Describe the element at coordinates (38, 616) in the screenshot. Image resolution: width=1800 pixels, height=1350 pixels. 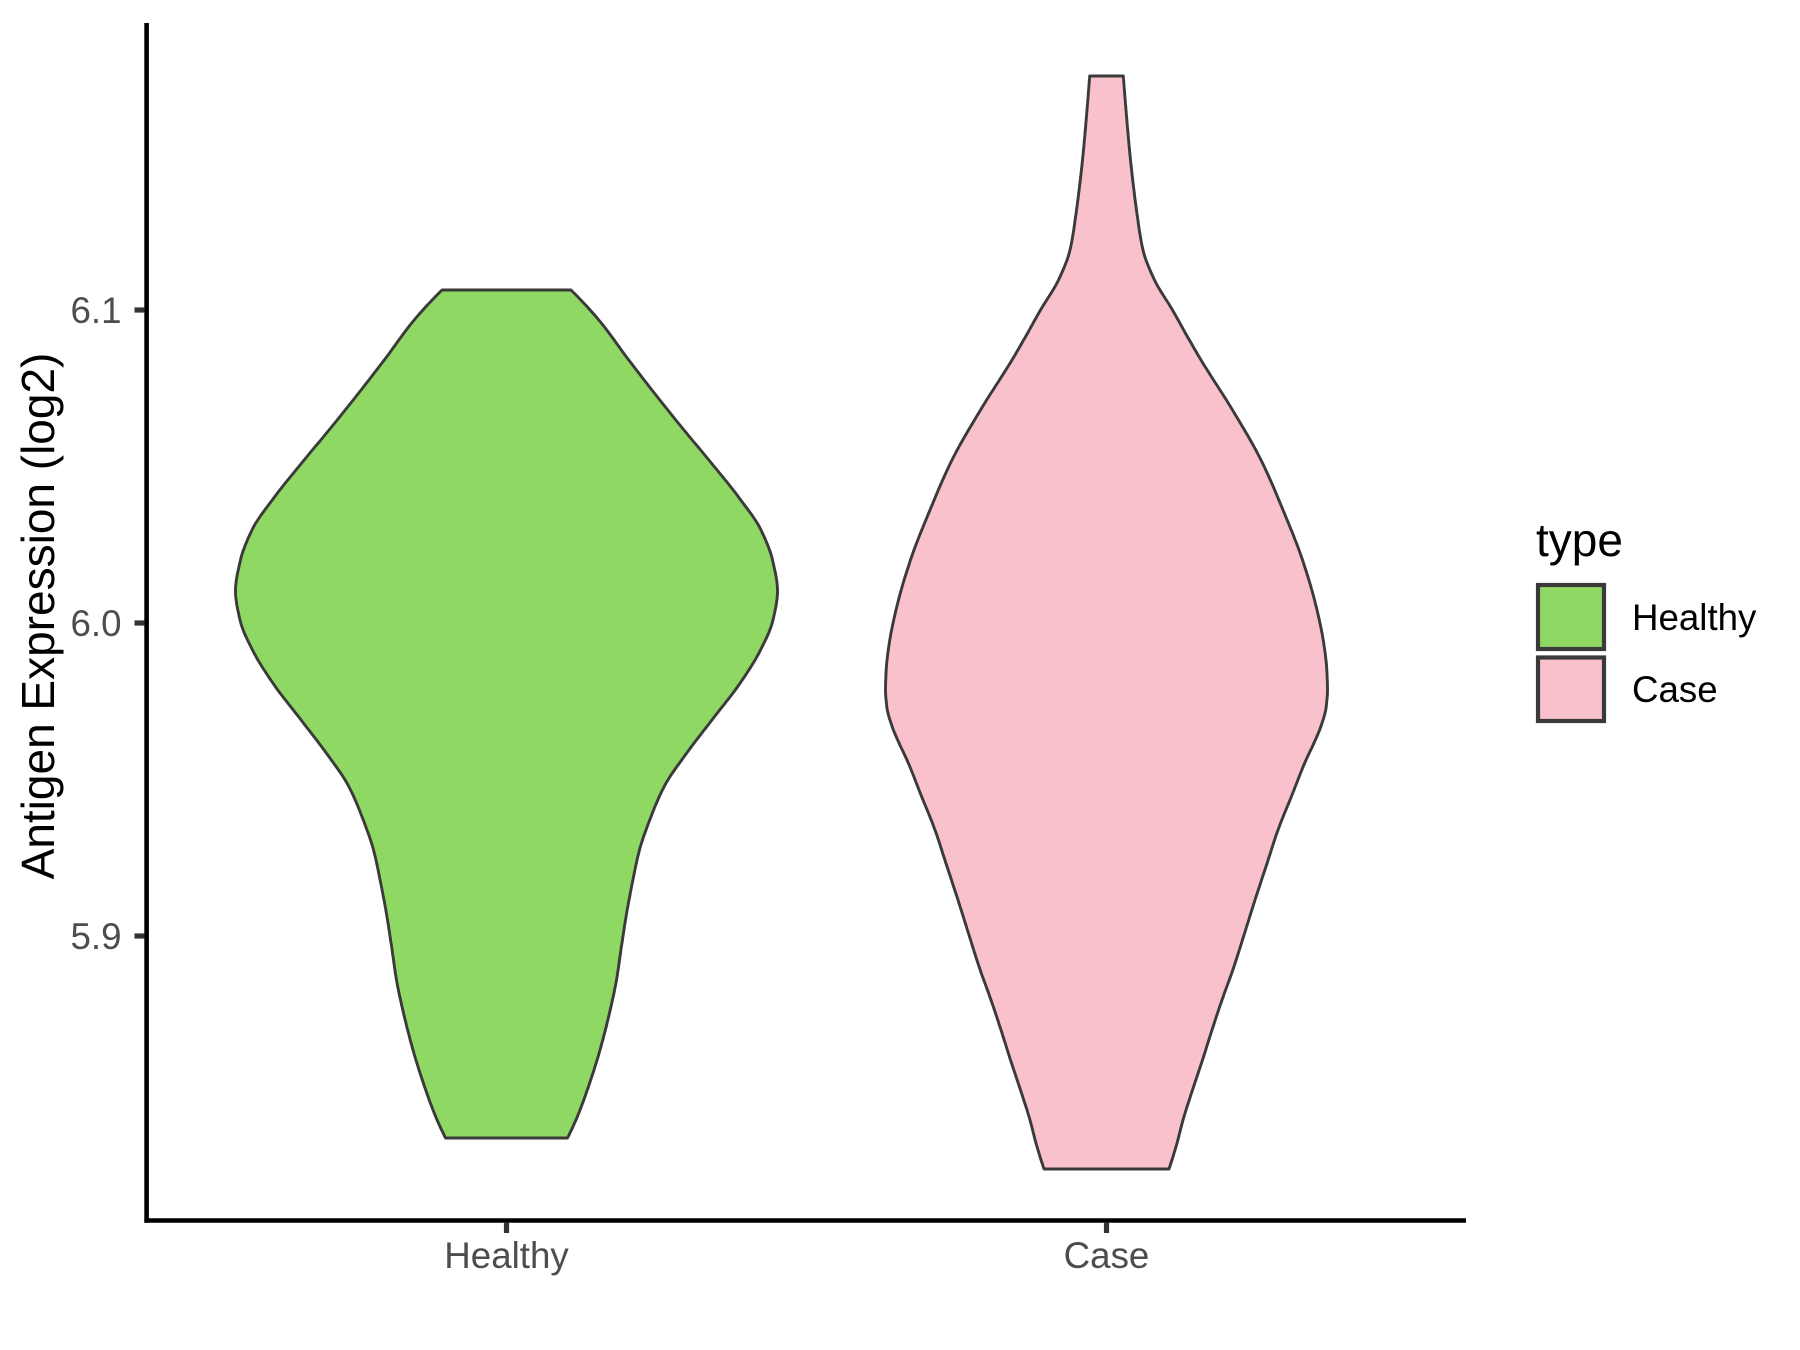
I see `svg-text: Antigen Expression (log2)` at that location.